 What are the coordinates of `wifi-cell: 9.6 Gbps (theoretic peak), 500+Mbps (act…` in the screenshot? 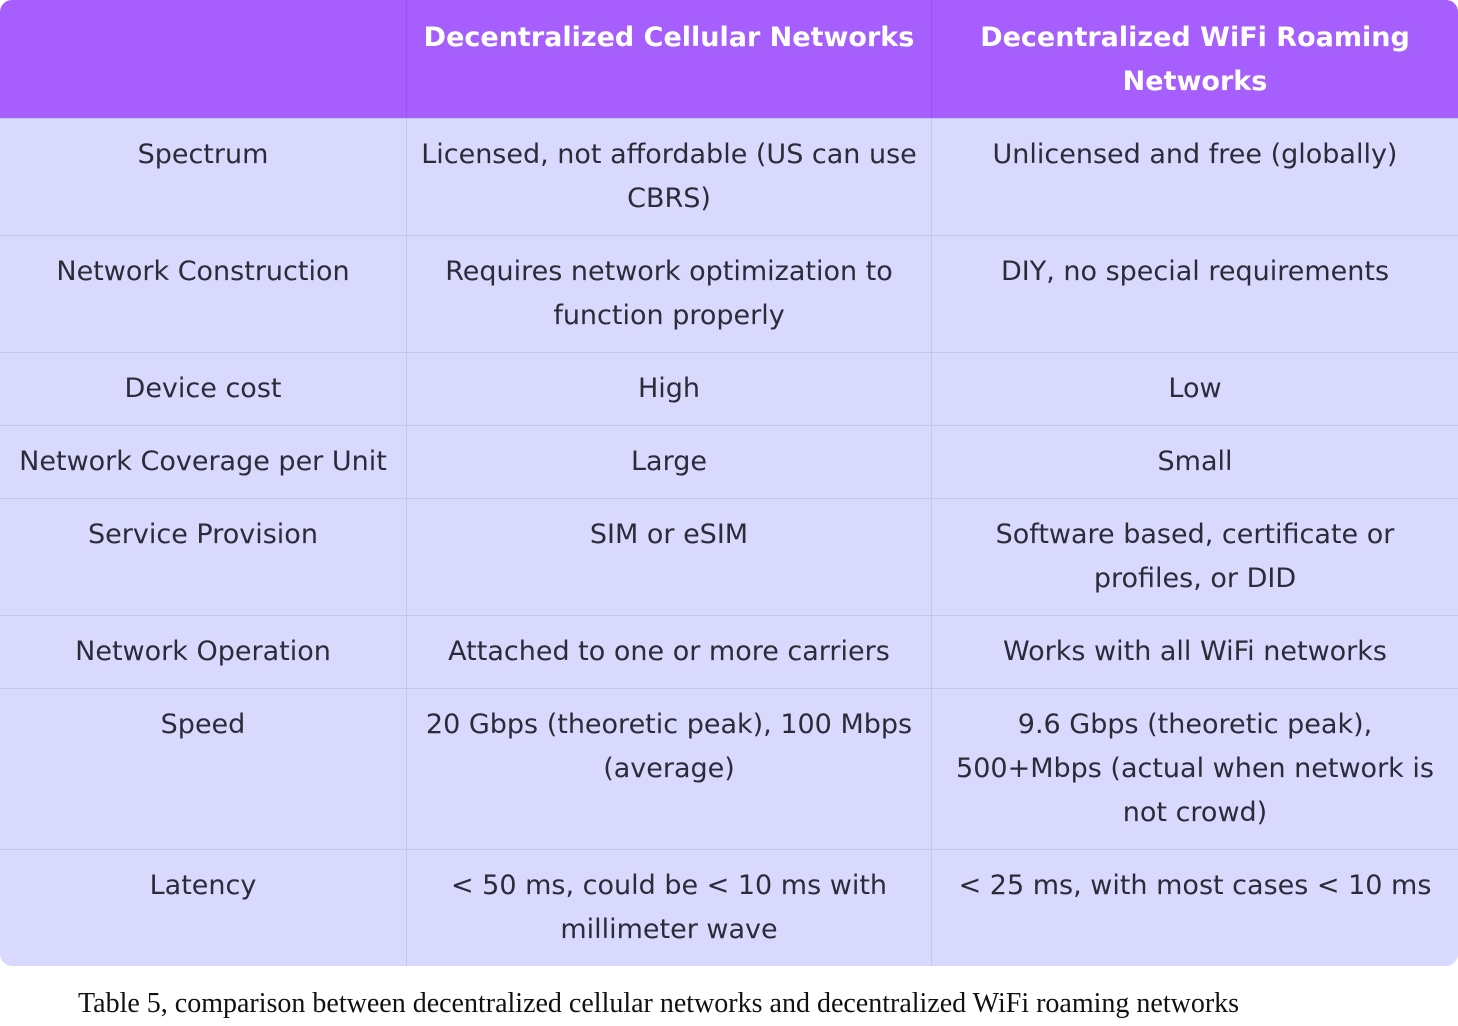 It's located at (1195, 768).